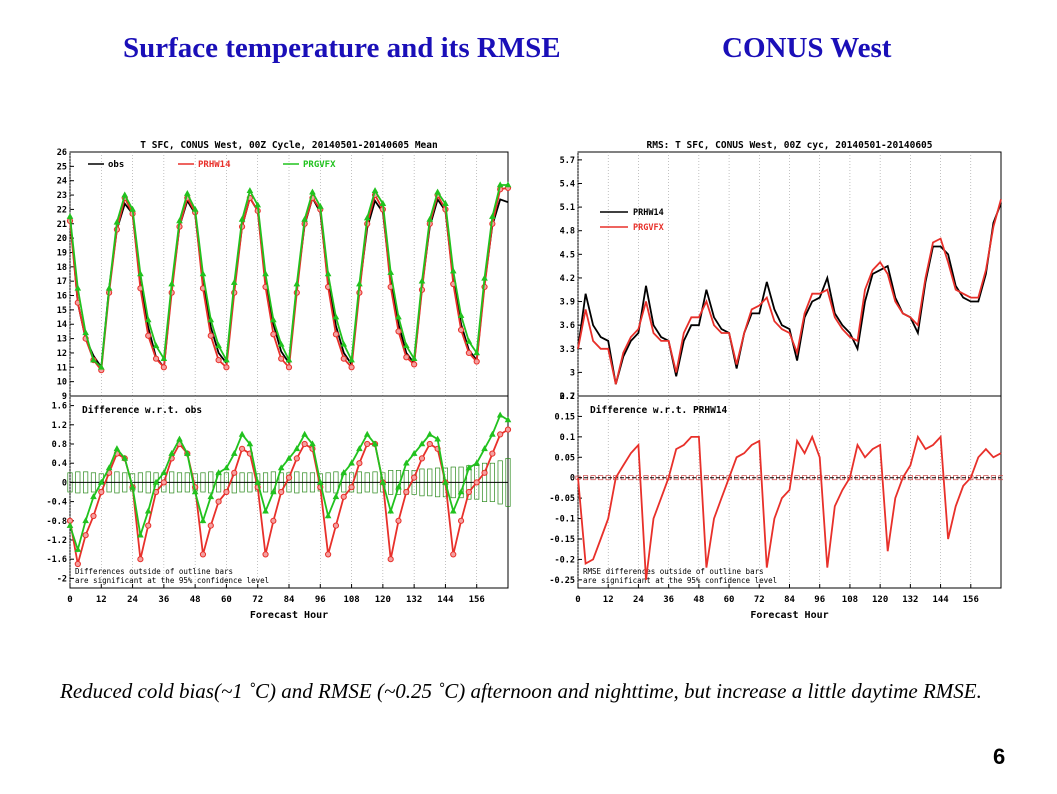 The image size is (1057, 794). I want to click on x-tick-label: 132, so click(910, 600).